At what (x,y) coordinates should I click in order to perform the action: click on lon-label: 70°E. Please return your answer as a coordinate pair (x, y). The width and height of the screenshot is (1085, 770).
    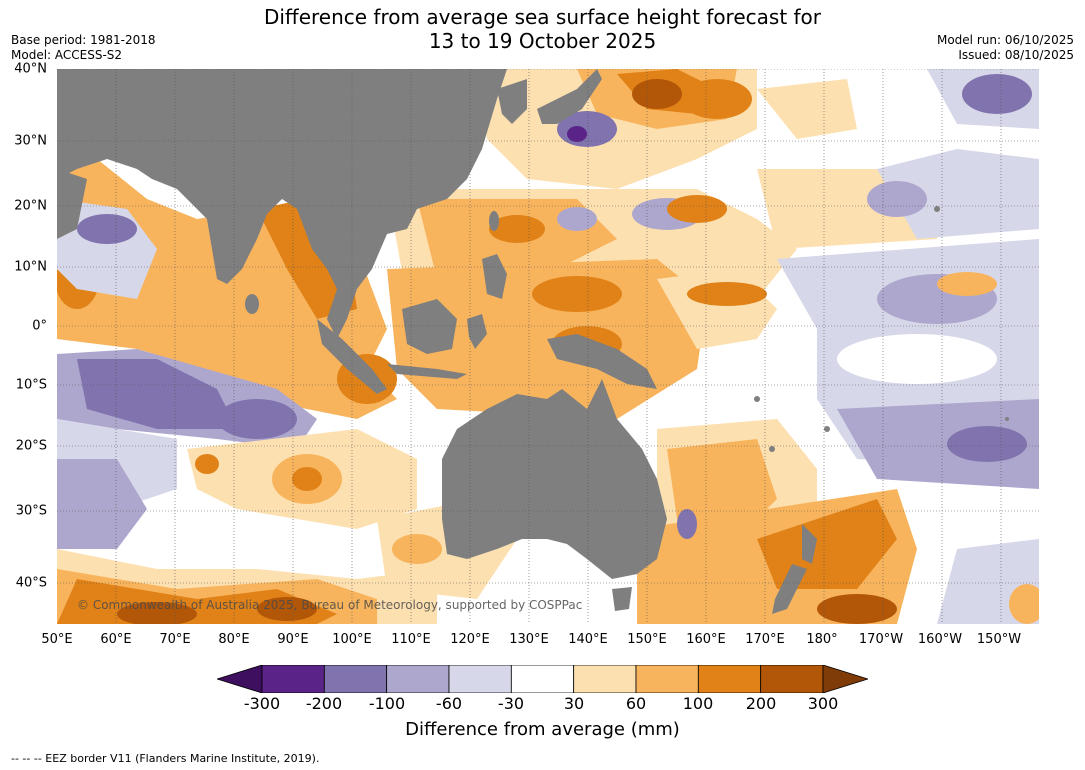
    Looking at the image, I should click on (175, 639).